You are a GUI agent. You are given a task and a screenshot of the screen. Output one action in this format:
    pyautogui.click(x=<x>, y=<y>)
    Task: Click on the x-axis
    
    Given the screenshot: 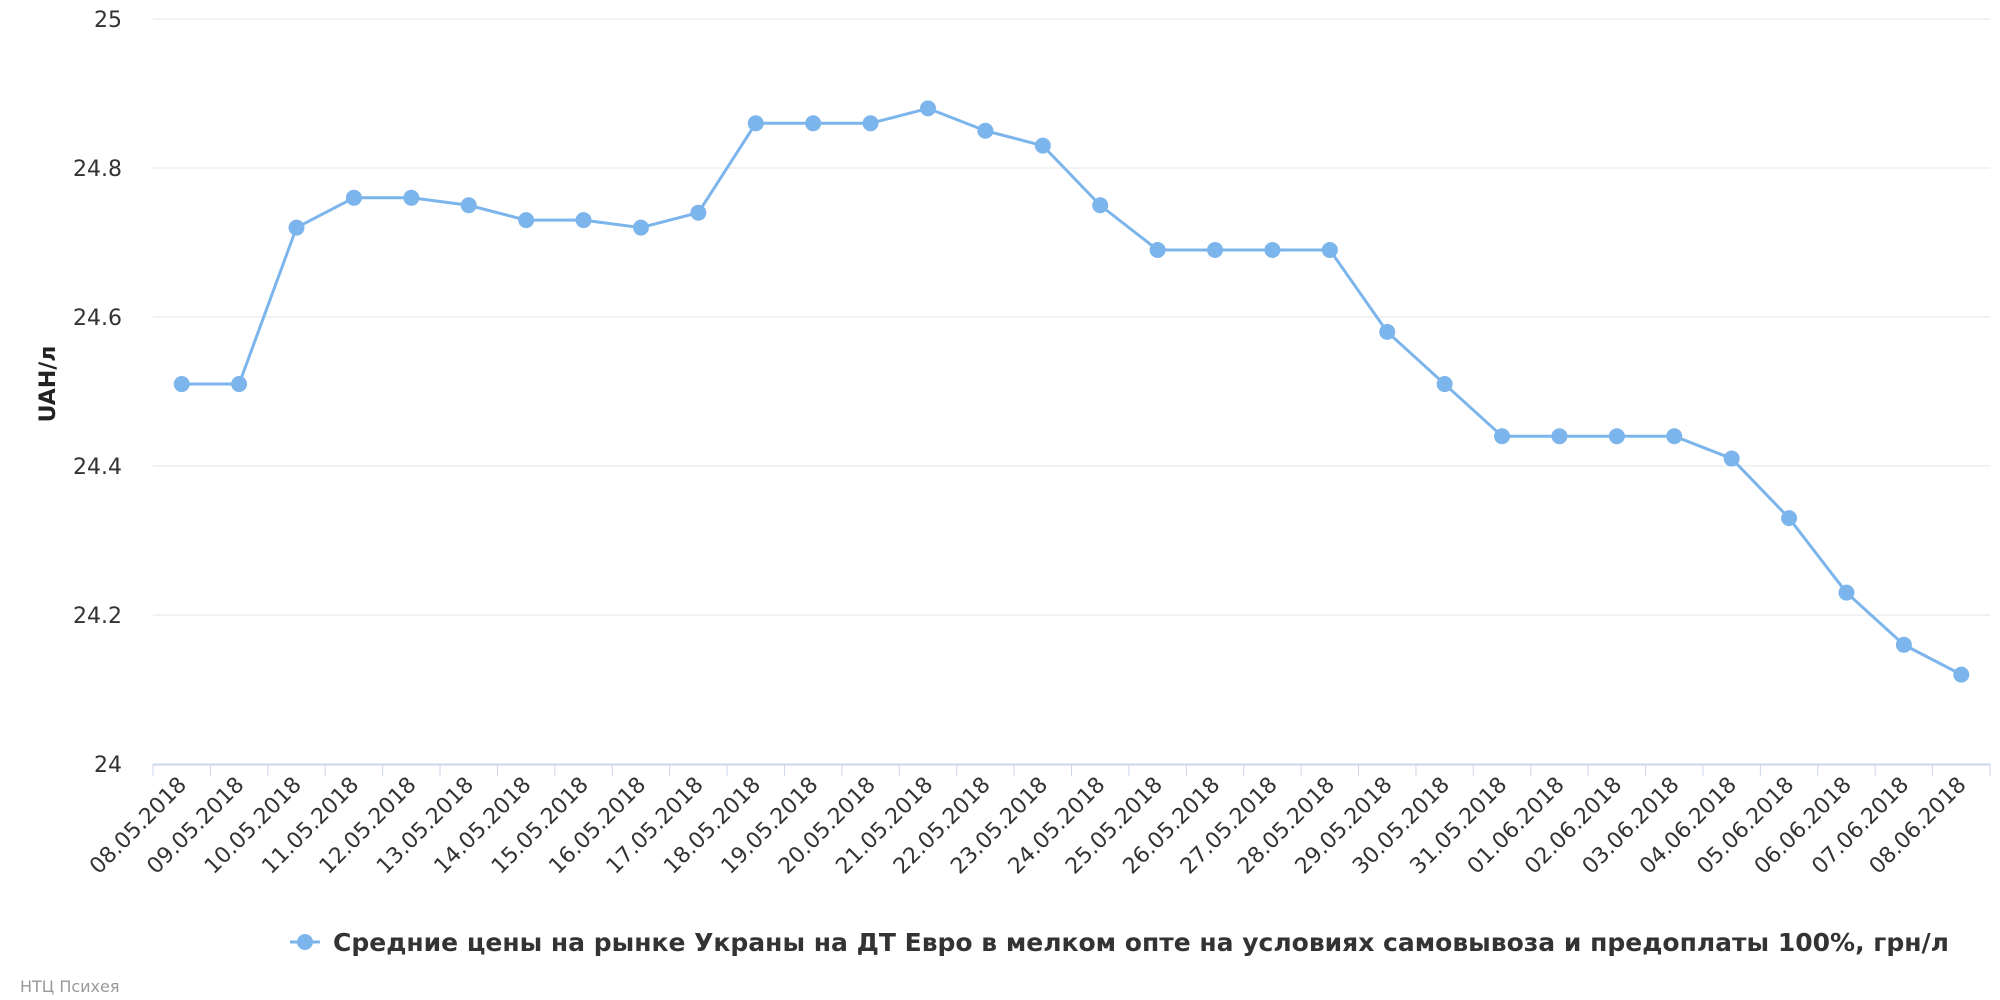 What is the action you would take?
    pyautogui.click(x=1071, y=769)
    